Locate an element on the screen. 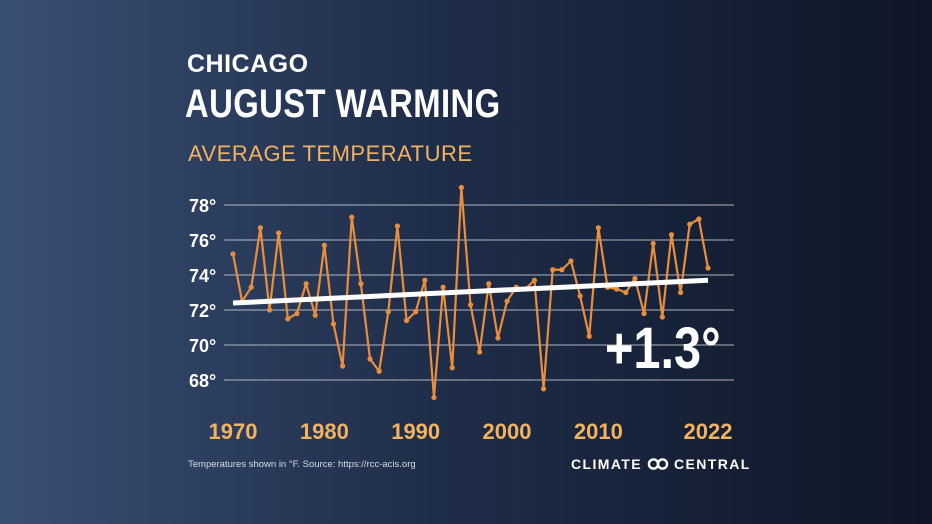  y-tick-label: 74° is located at coordinates (202, 276).